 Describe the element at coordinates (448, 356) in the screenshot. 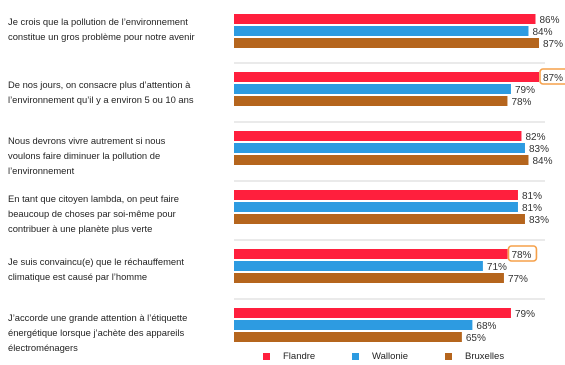

I see `legend-swatch-bruxelles` at that location.